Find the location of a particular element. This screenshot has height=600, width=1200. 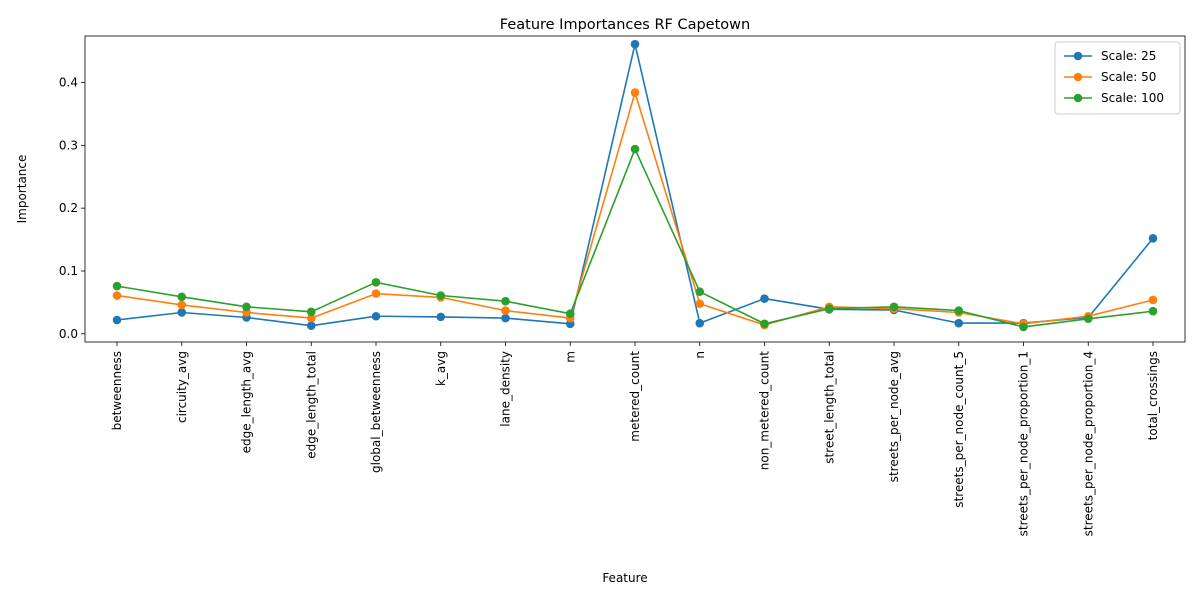

chart-title: Feature Importances RF Capetown is located at coordinates (625, 25).